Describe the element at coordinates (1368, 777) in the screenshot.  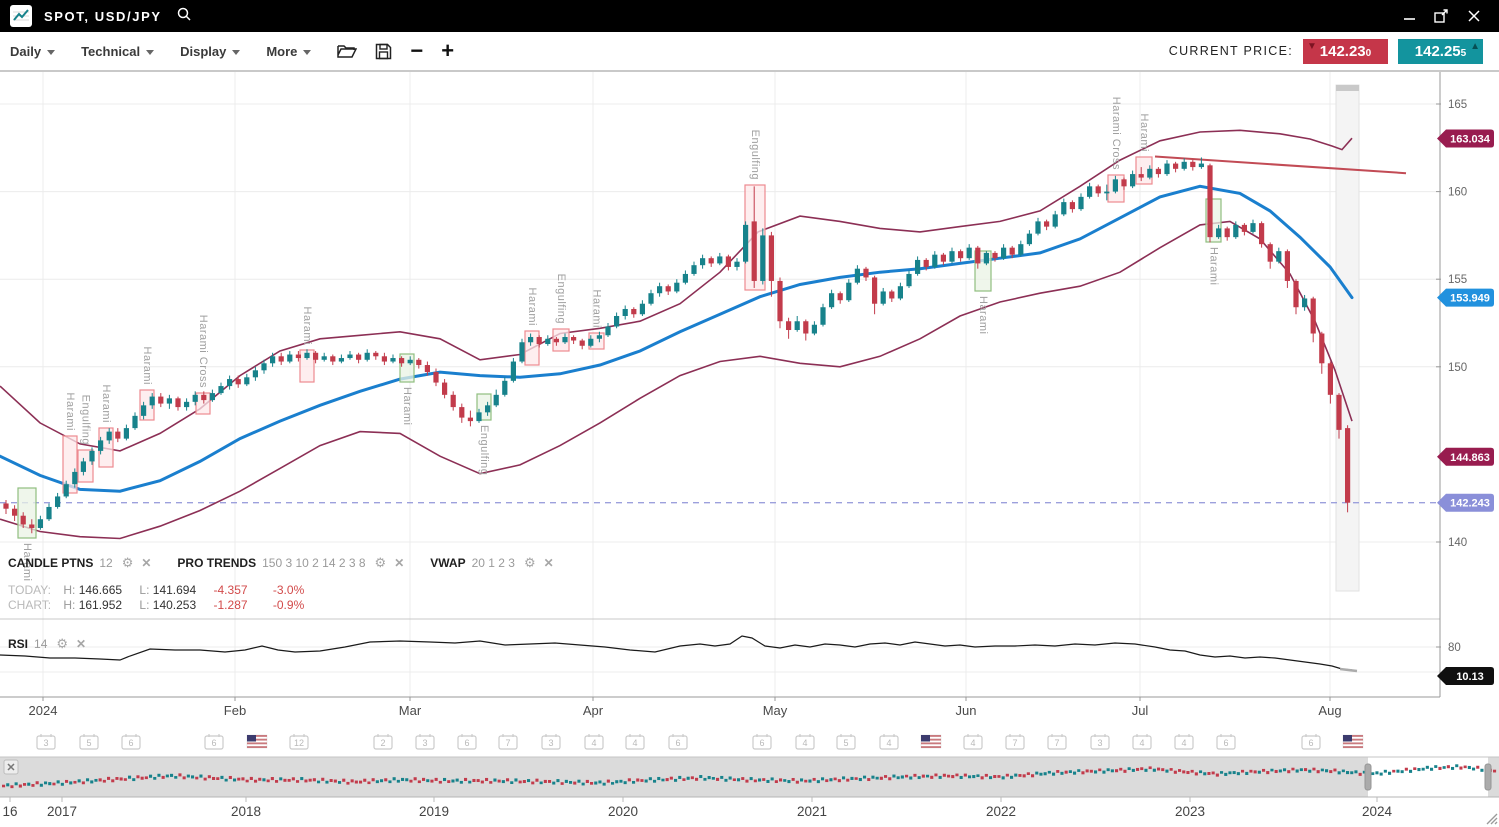
I see `navigator-left-handle` at that location.